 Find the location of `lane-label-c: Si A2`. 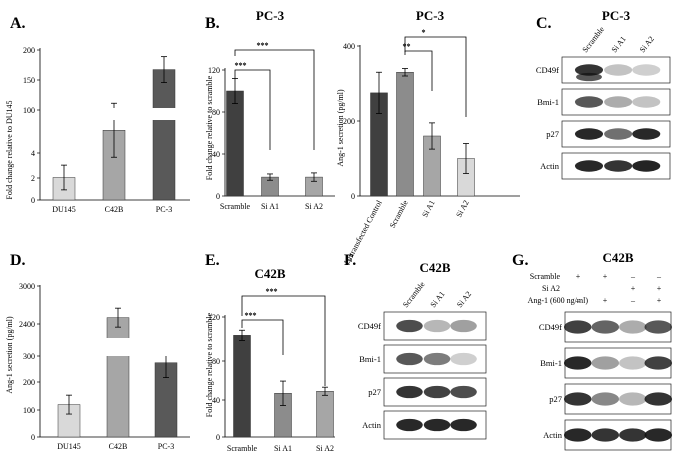

lane-label-c: Si A2 is located at coordinates (647, 44).